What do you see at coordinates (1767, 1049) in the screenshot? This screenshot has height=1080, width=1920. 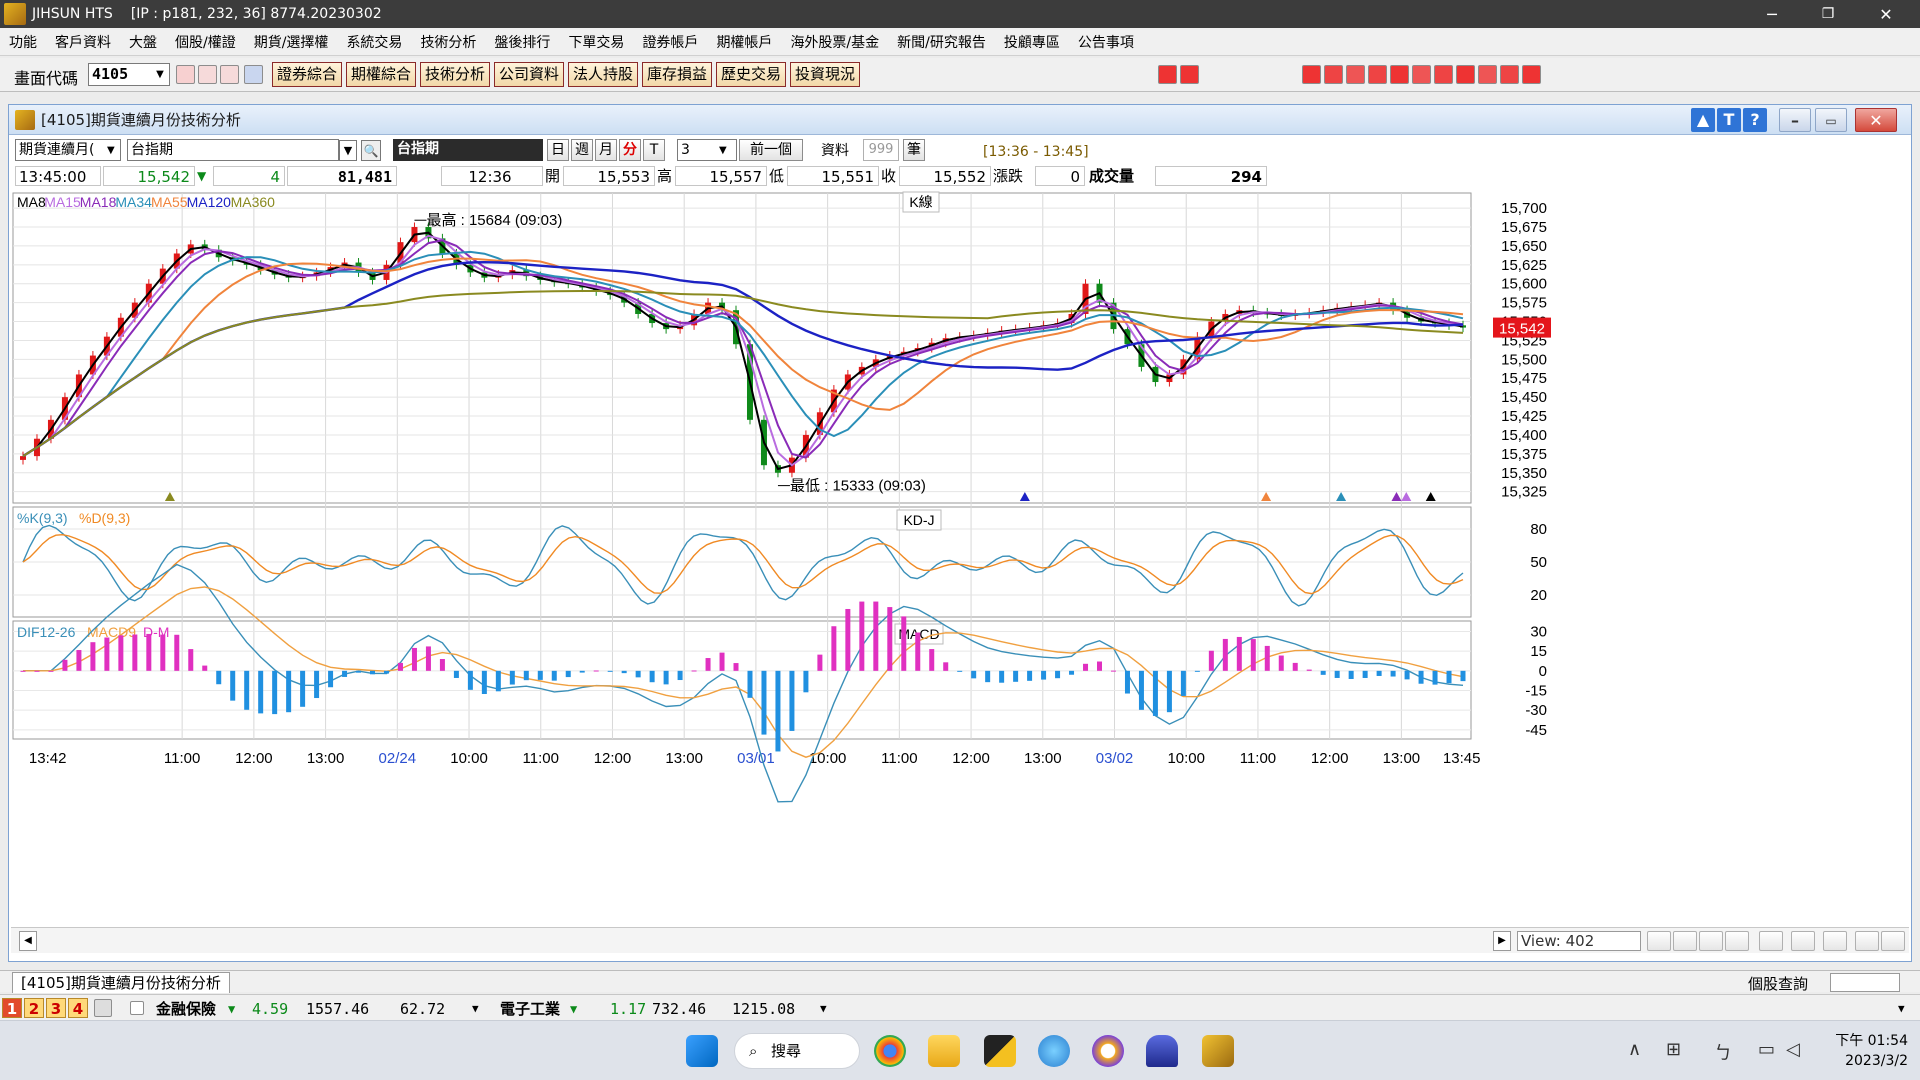 I see `tray-network-icon: ▭` at bounding box center [1767, 1049].